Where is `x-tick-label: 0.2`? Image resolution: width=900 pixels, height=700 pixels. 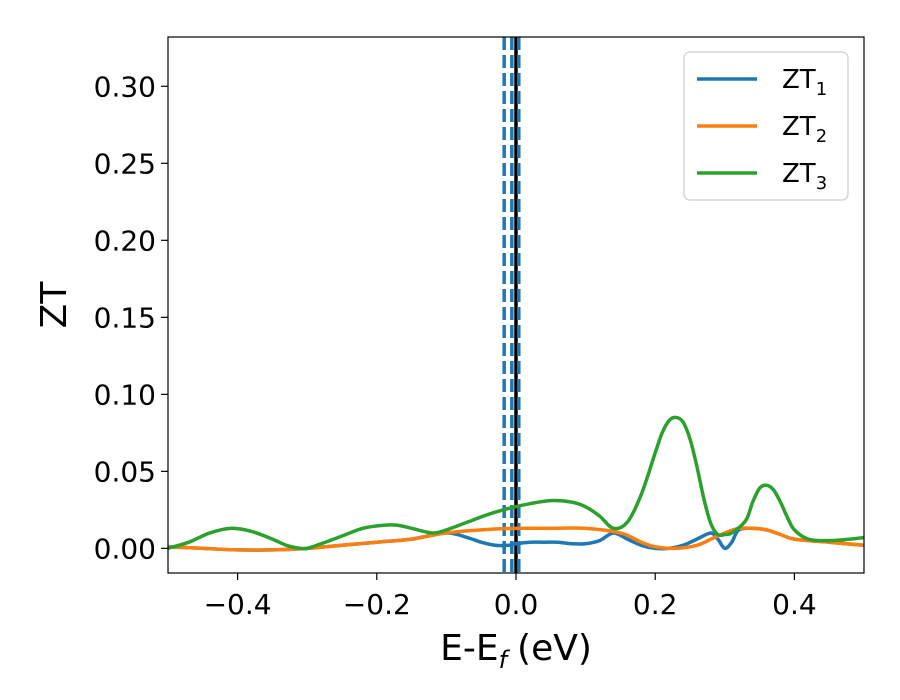
x-tick-label: 0.2 is located at coordinates (655, 604).